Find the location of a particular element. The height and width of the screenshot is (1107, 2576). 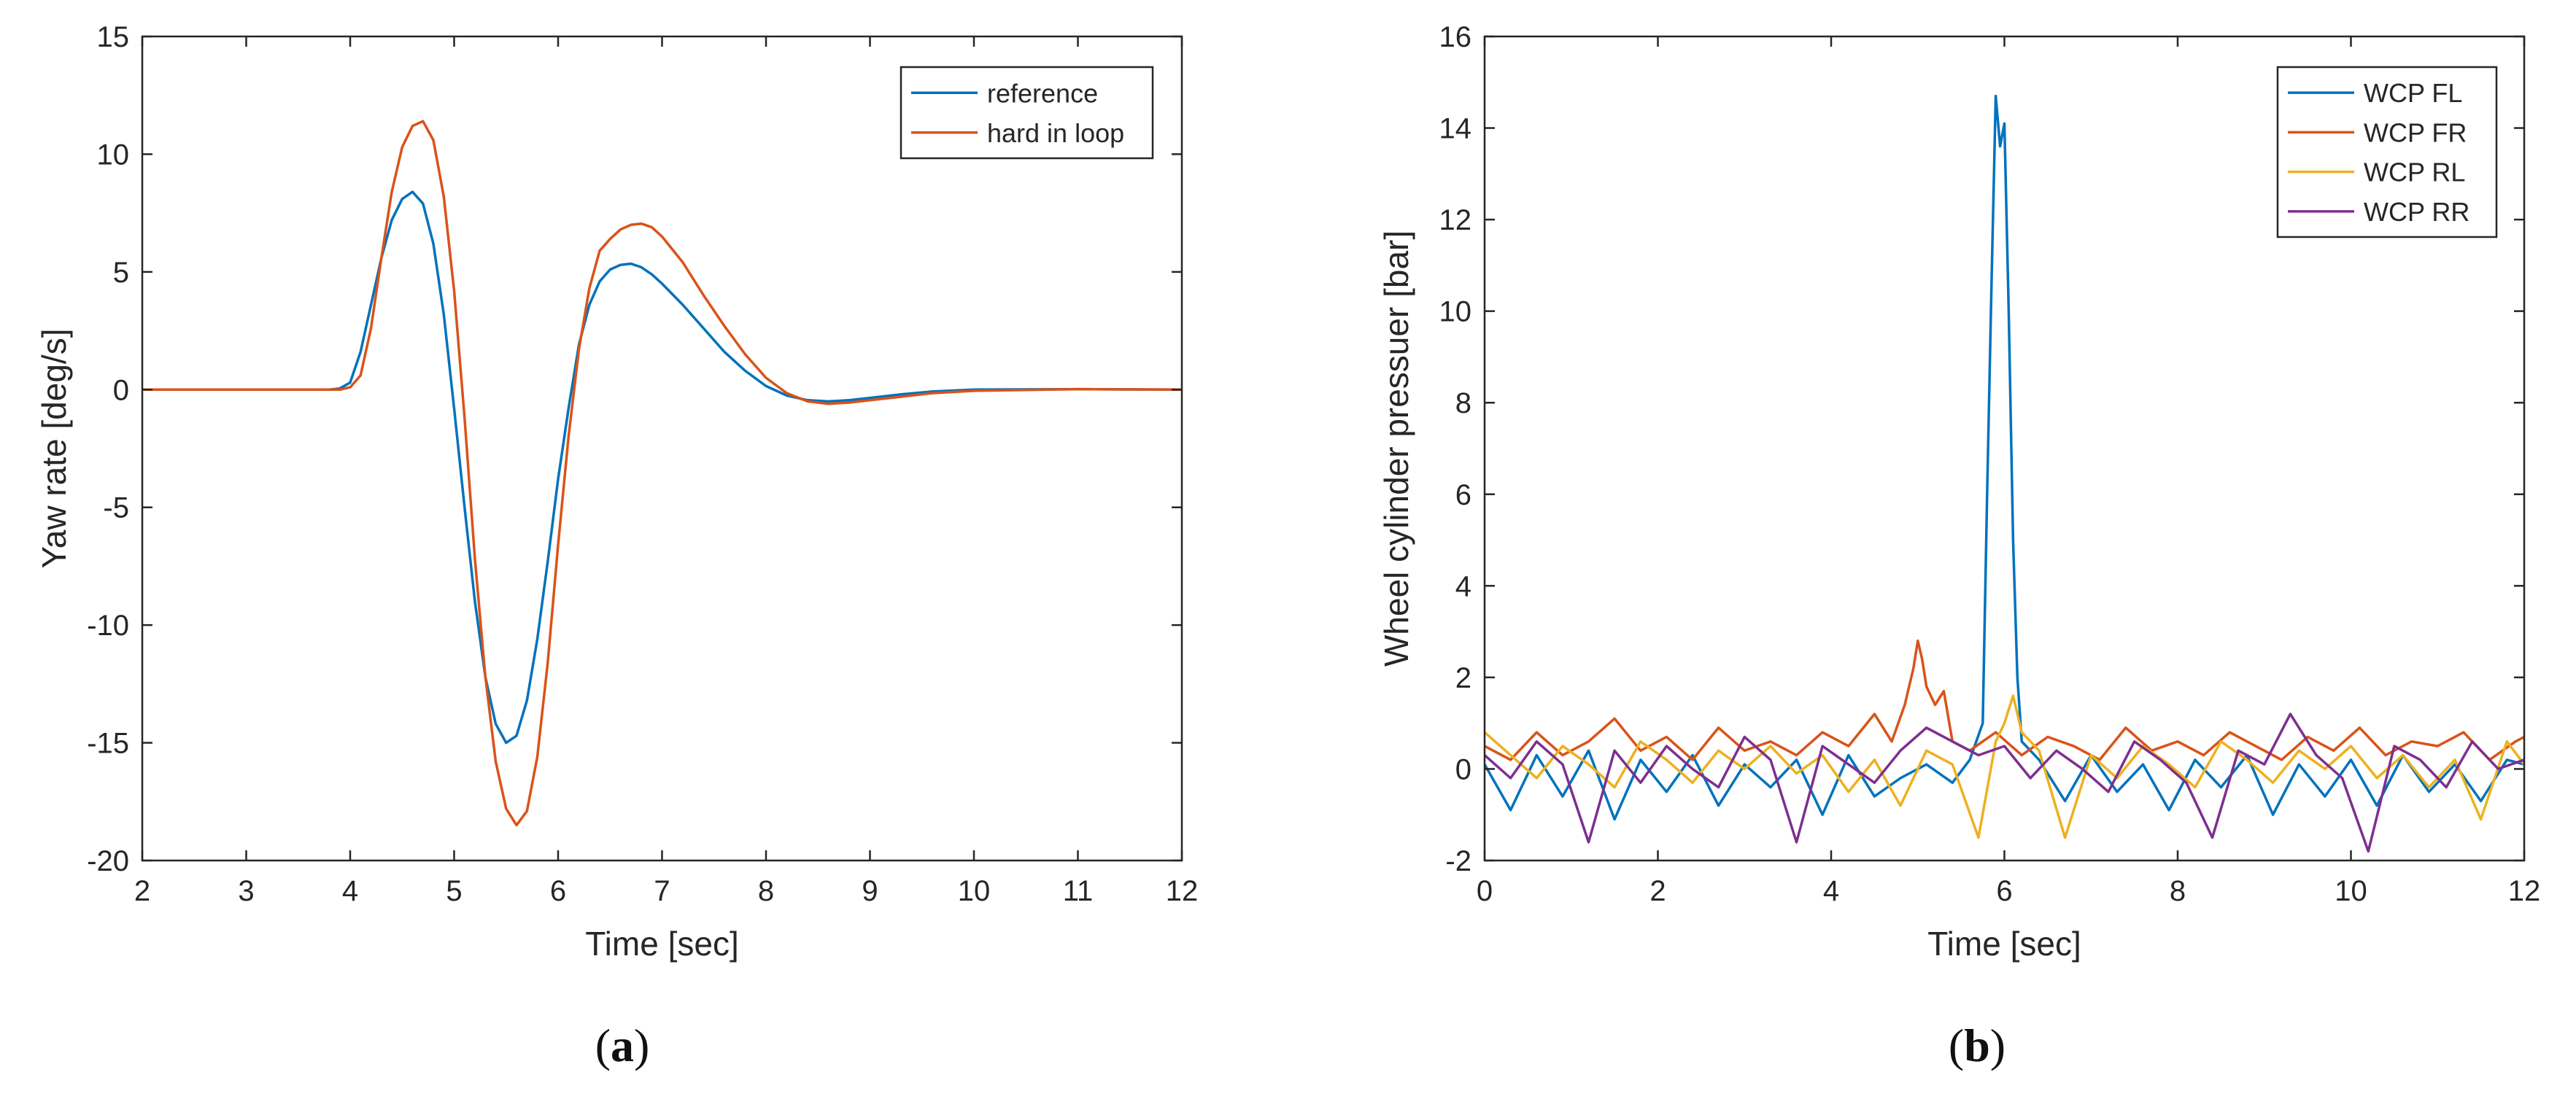

panel-caption: (b) is located at coordinates (1977, 1045).